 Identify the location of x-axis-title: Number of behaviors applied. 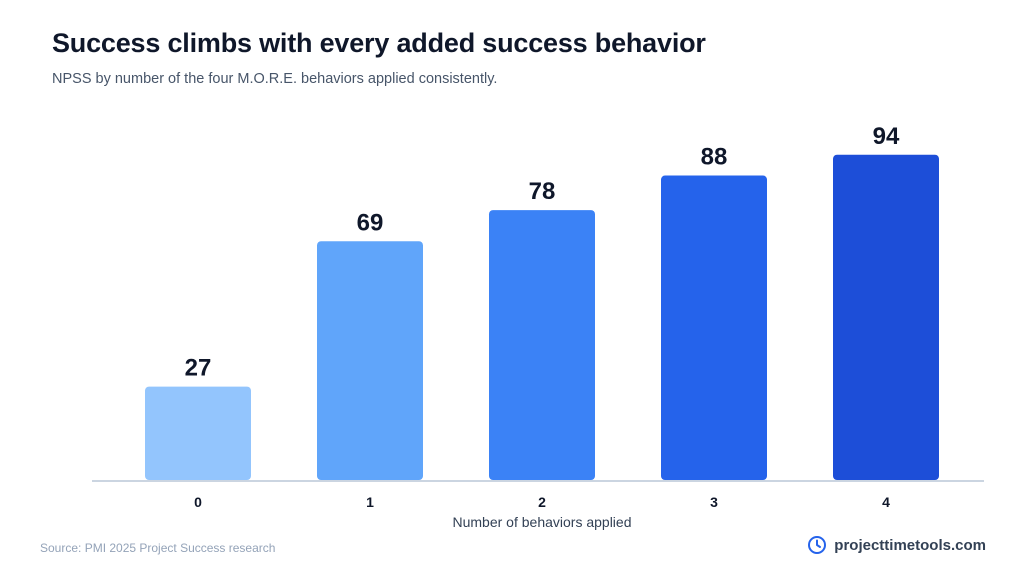
(542, 522).